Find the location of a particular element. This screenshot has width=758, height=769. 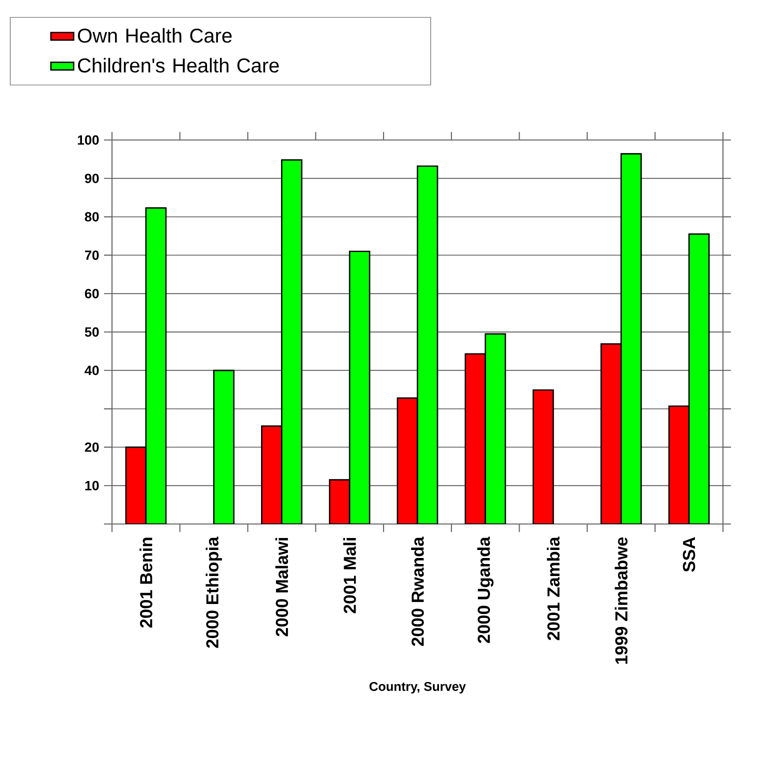

x-tick-label: 2001 Mali is located at coordinates (349, 576).